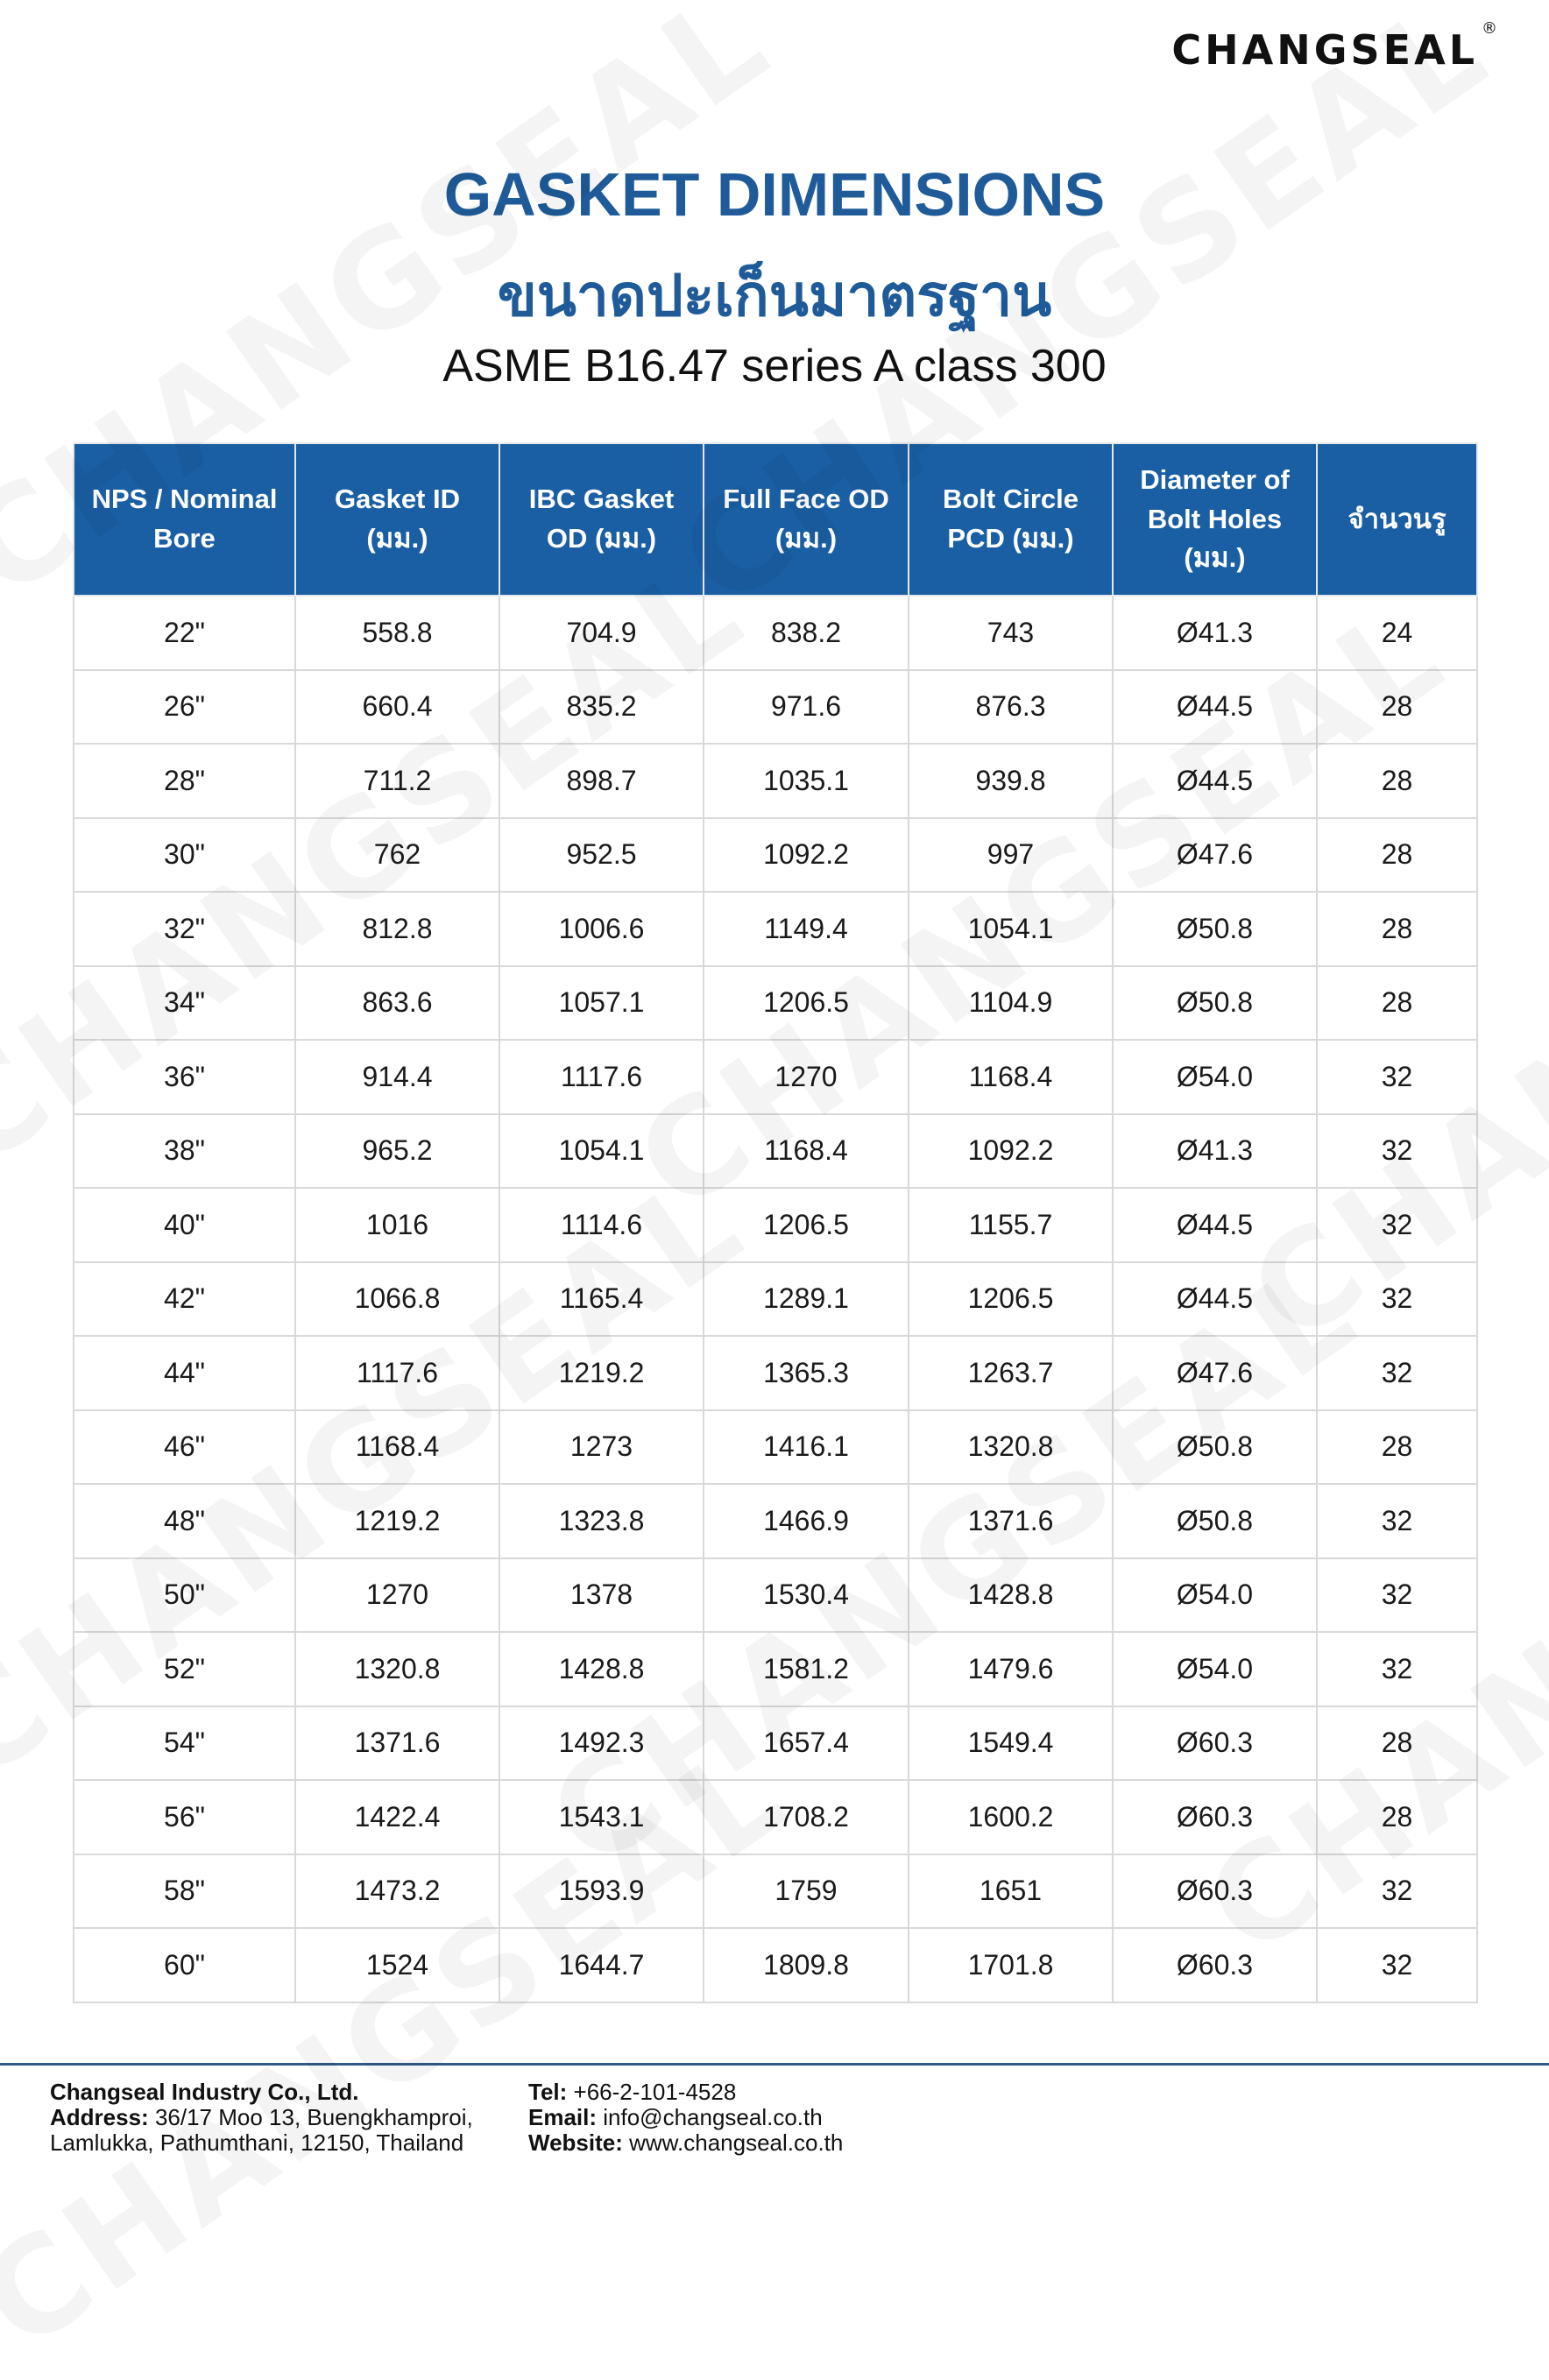 This screenshot has width=1549, height=2380. What do you see at coordinates (806, 633) in the screenshot?
I see `table-cell: 838.2` at bounding box center [806, 633].